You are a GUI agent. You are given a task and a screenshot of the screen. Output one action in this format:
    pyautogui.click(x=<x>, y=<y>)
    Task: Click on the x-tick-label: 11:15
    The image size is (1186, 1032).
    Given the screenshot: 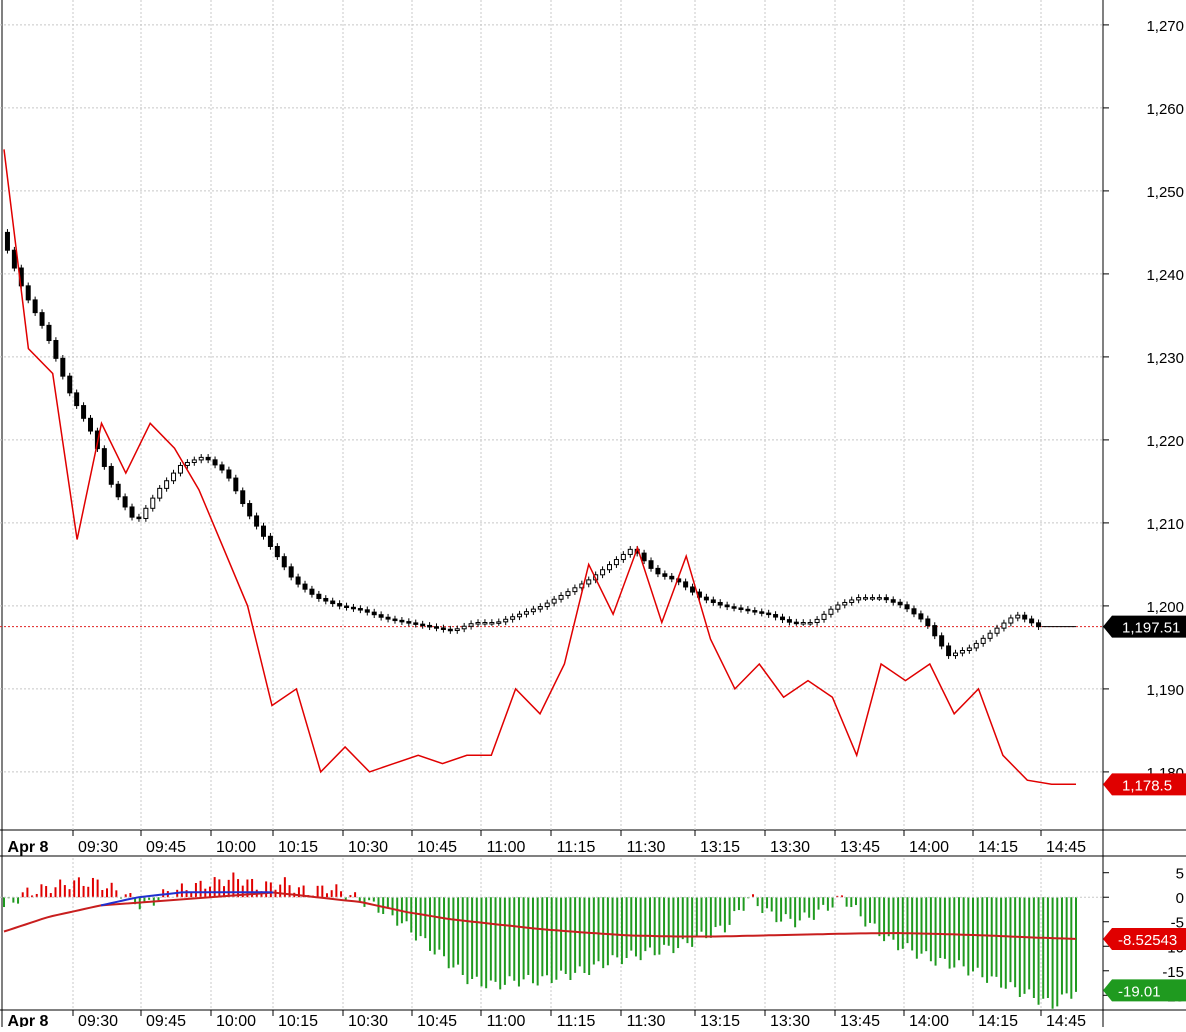 What is the action you would take?
    pyautogui.click(x=576, y=847)
    